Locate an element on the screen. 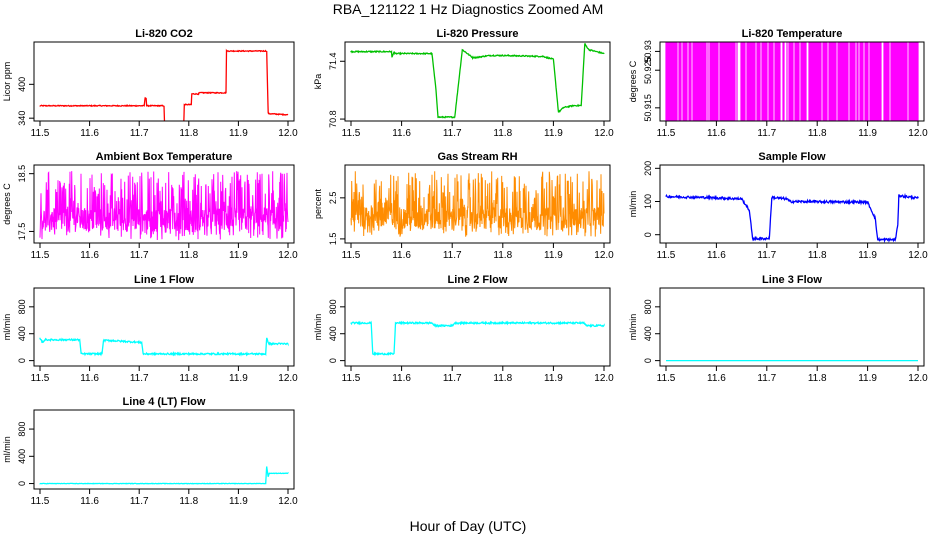  y-axis-label: Licor ppm is located at coordinates (7, 82).